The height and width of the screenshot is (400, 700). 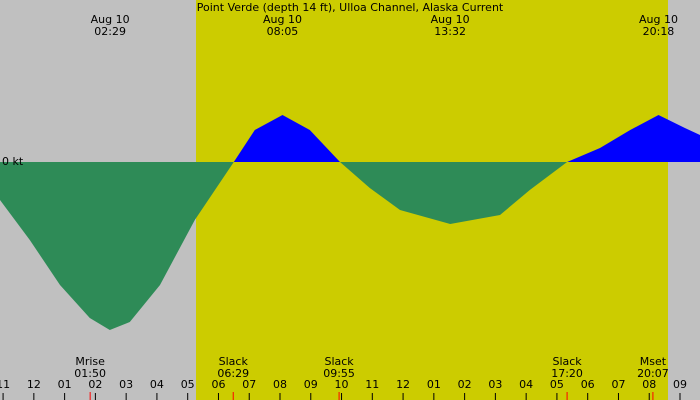 What do you see at coordinates (653, 373) in the screenshot?
I see `event-time: 20:07` at bounding box center [653, 373].